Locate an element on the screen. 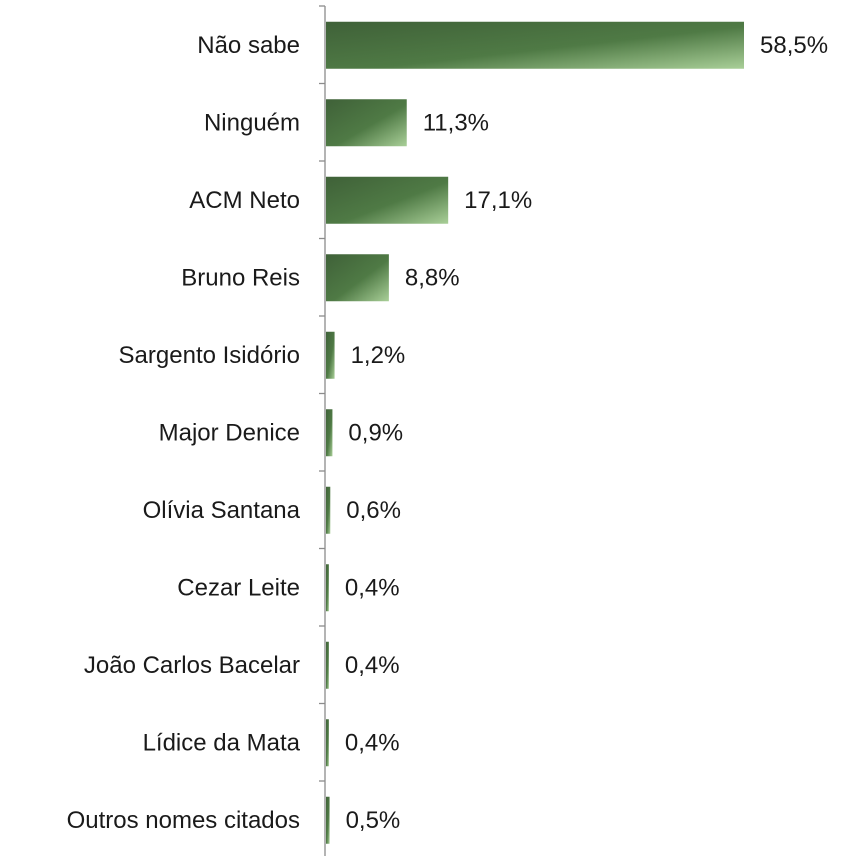  category-label: Ninguém is located at coordinates (252, 122).